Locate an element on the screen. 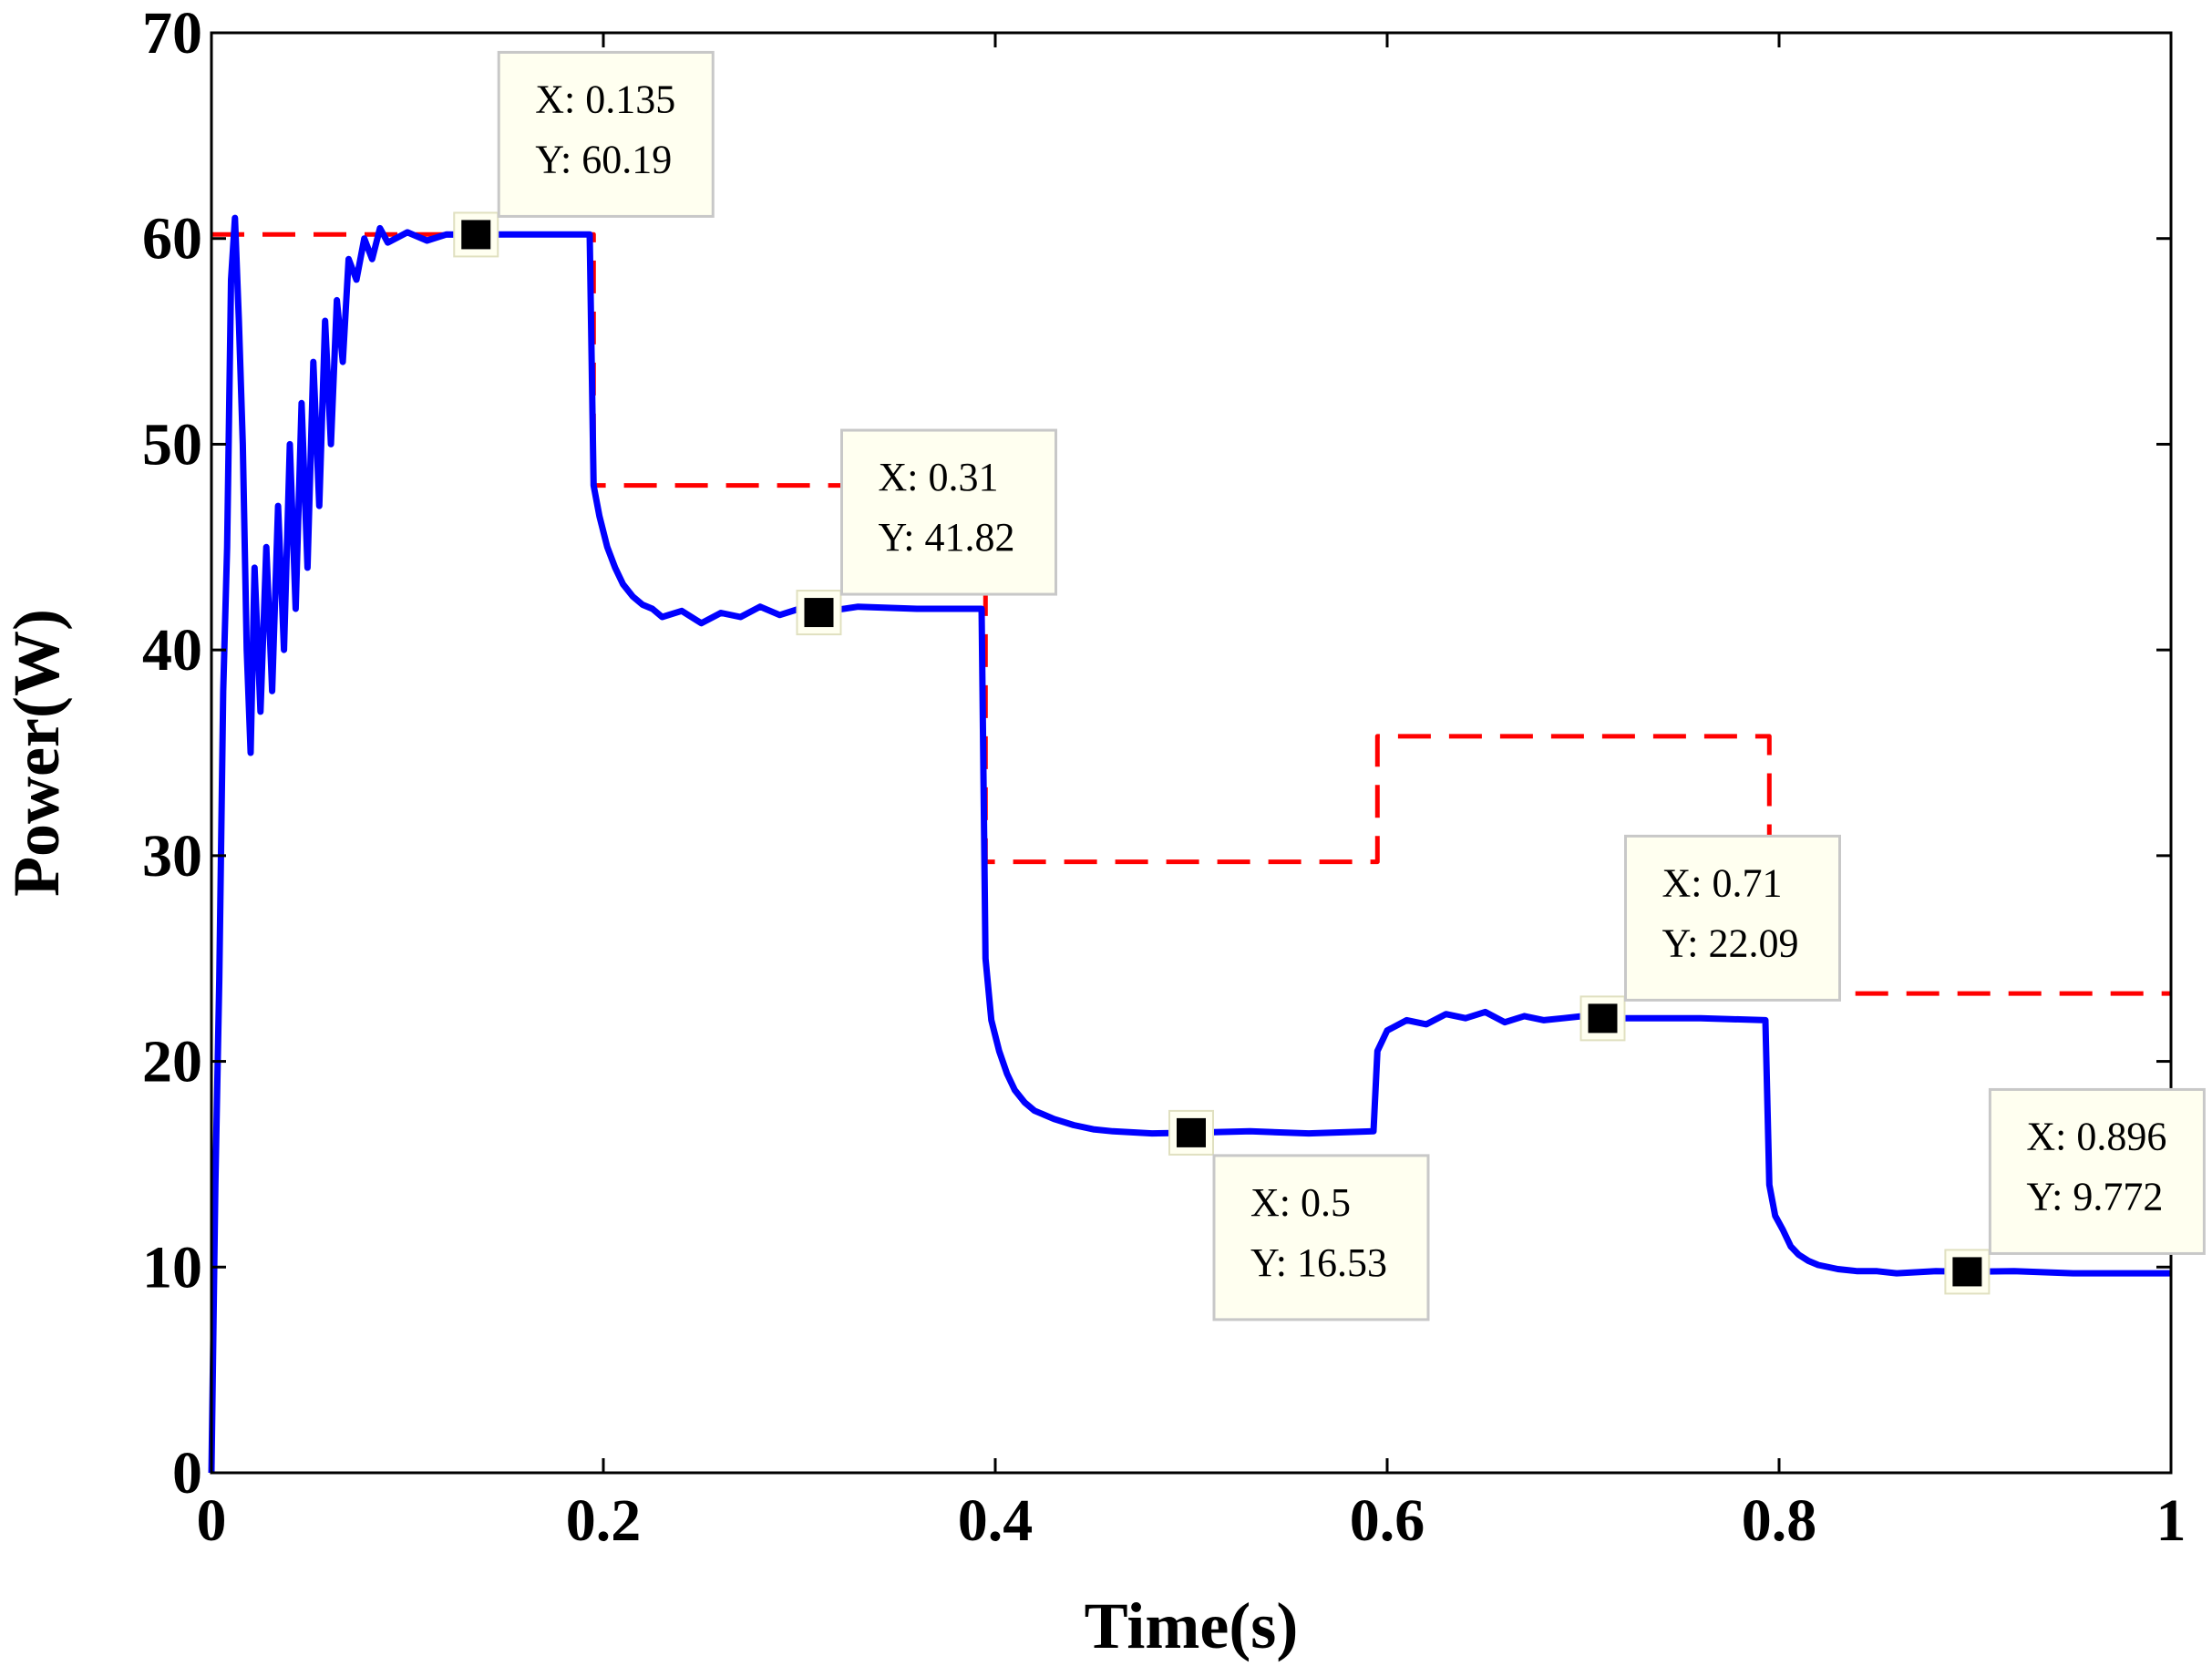 Image resolution: width=2212 pixels, height=1666 pixels. data-tip-y-label: Y: 22.09 is located at coordinates (1730, 942).